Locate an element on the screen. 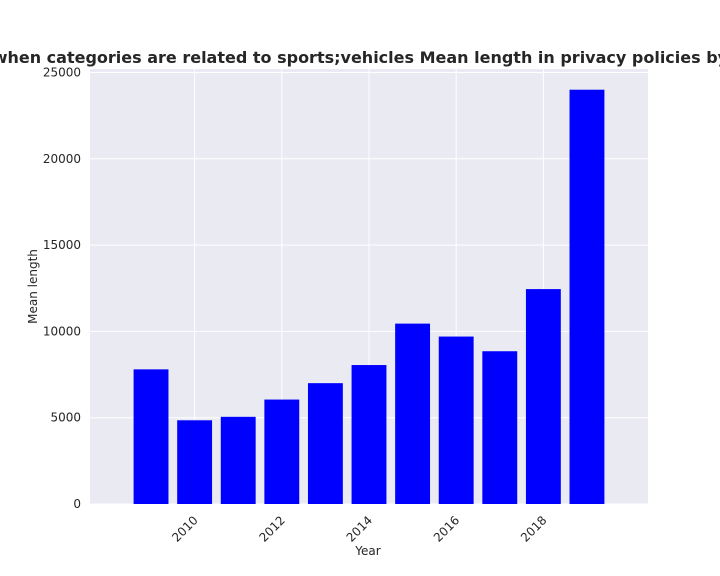 This screenshot has height=576, width=720. x-axis-ticks: 2010 2012 2014 2016 2018 is located at coordinates (359, 528).